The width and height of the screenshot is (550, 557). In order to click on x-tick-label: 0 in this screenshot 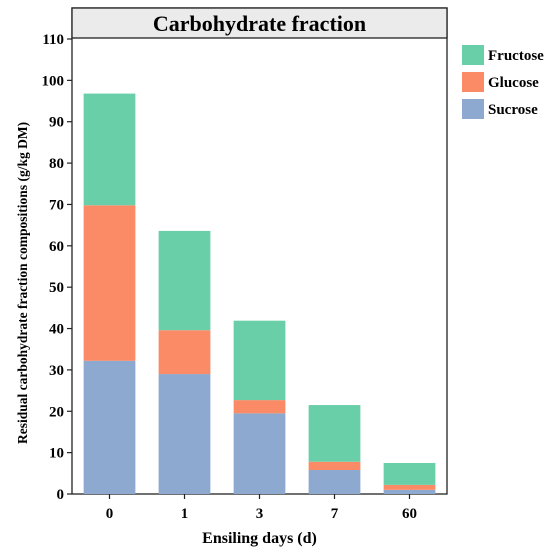, I will do `click(110, 514)`.